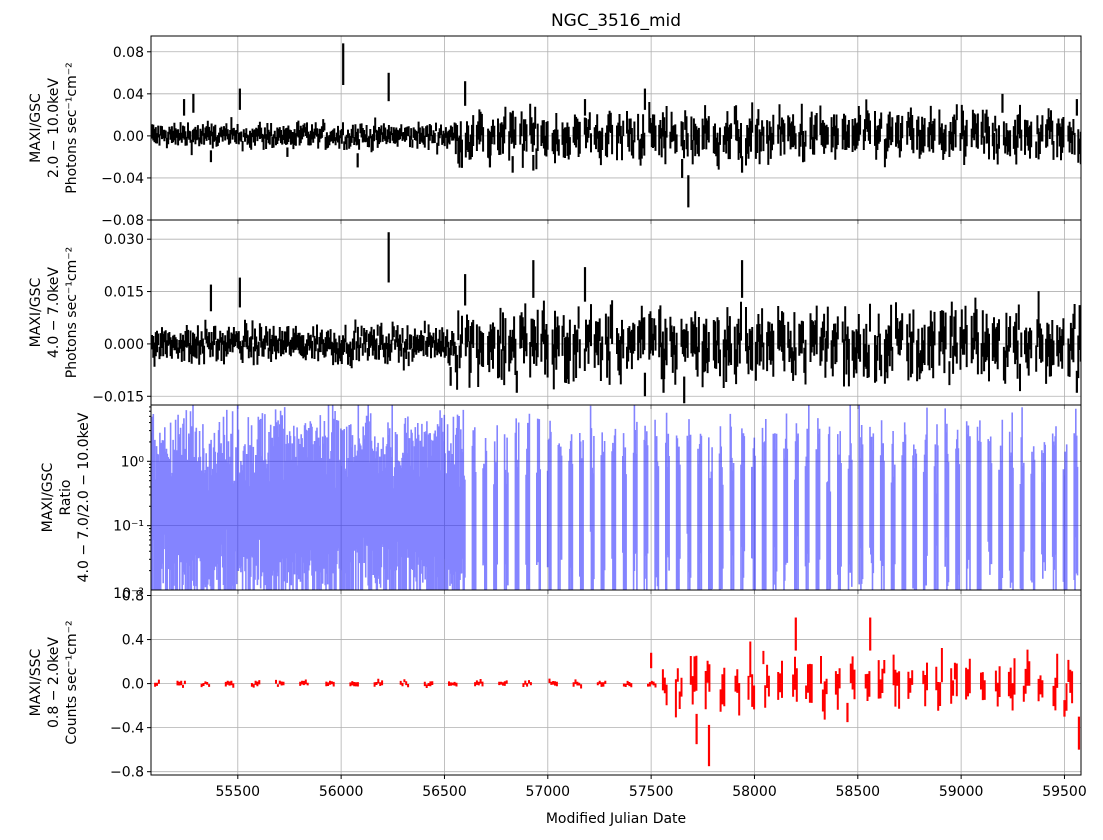 The image size is (1103, 840). Describe the element at coordinates (128, 53) in the screenshot. I see `y-tick-label: 0.08` at that location.